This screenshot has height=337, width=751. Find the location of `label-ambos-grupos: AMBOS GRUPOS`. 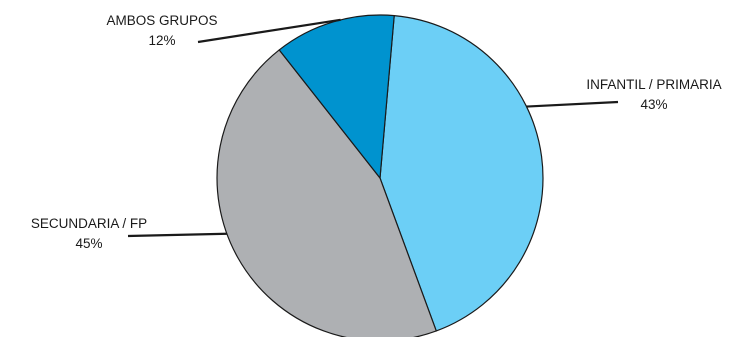

label-ambos-grupos: AMBOS GRUPOS is located at coordinates (161, 20).